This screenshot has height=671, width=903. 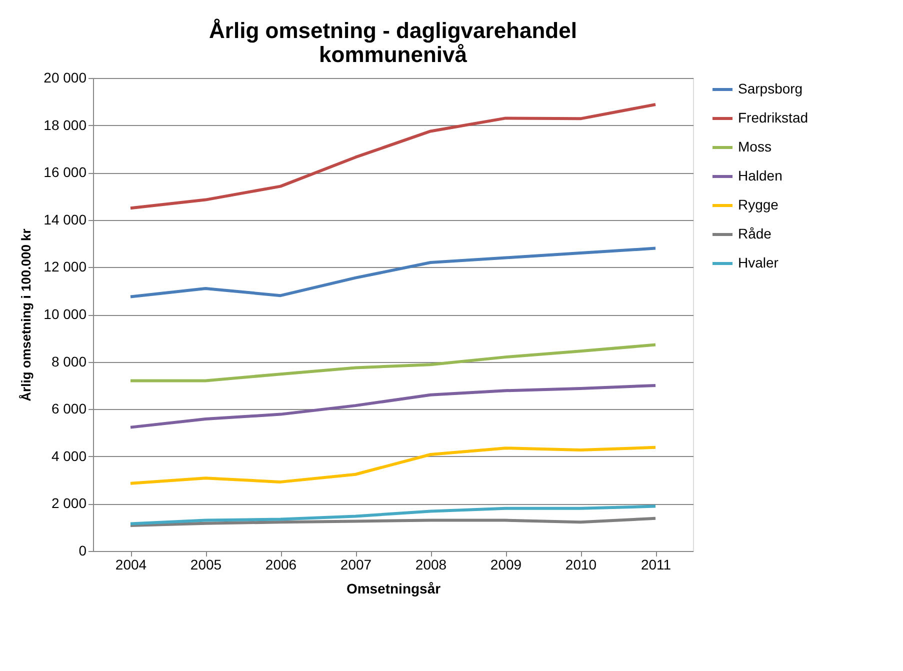 What do you see at coordinates (393, 42) in the screenshot?
I see `chart-title: Årlig omsetning - dagligvarehandel kommunenivå` at bounding box center [393, 42].